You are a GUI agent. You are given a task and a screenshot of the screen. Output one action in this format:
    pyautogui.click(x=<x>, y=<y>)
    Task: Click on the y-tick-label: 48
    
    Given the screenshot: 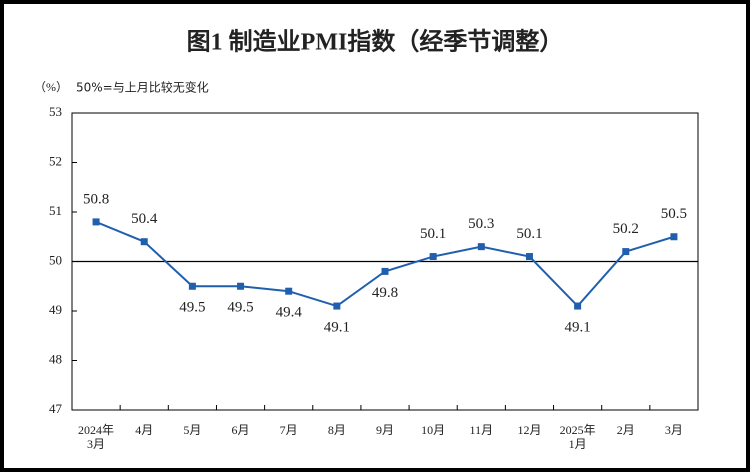 What is the action you would take?
    pyautogui.click(x=55, y=358)
    